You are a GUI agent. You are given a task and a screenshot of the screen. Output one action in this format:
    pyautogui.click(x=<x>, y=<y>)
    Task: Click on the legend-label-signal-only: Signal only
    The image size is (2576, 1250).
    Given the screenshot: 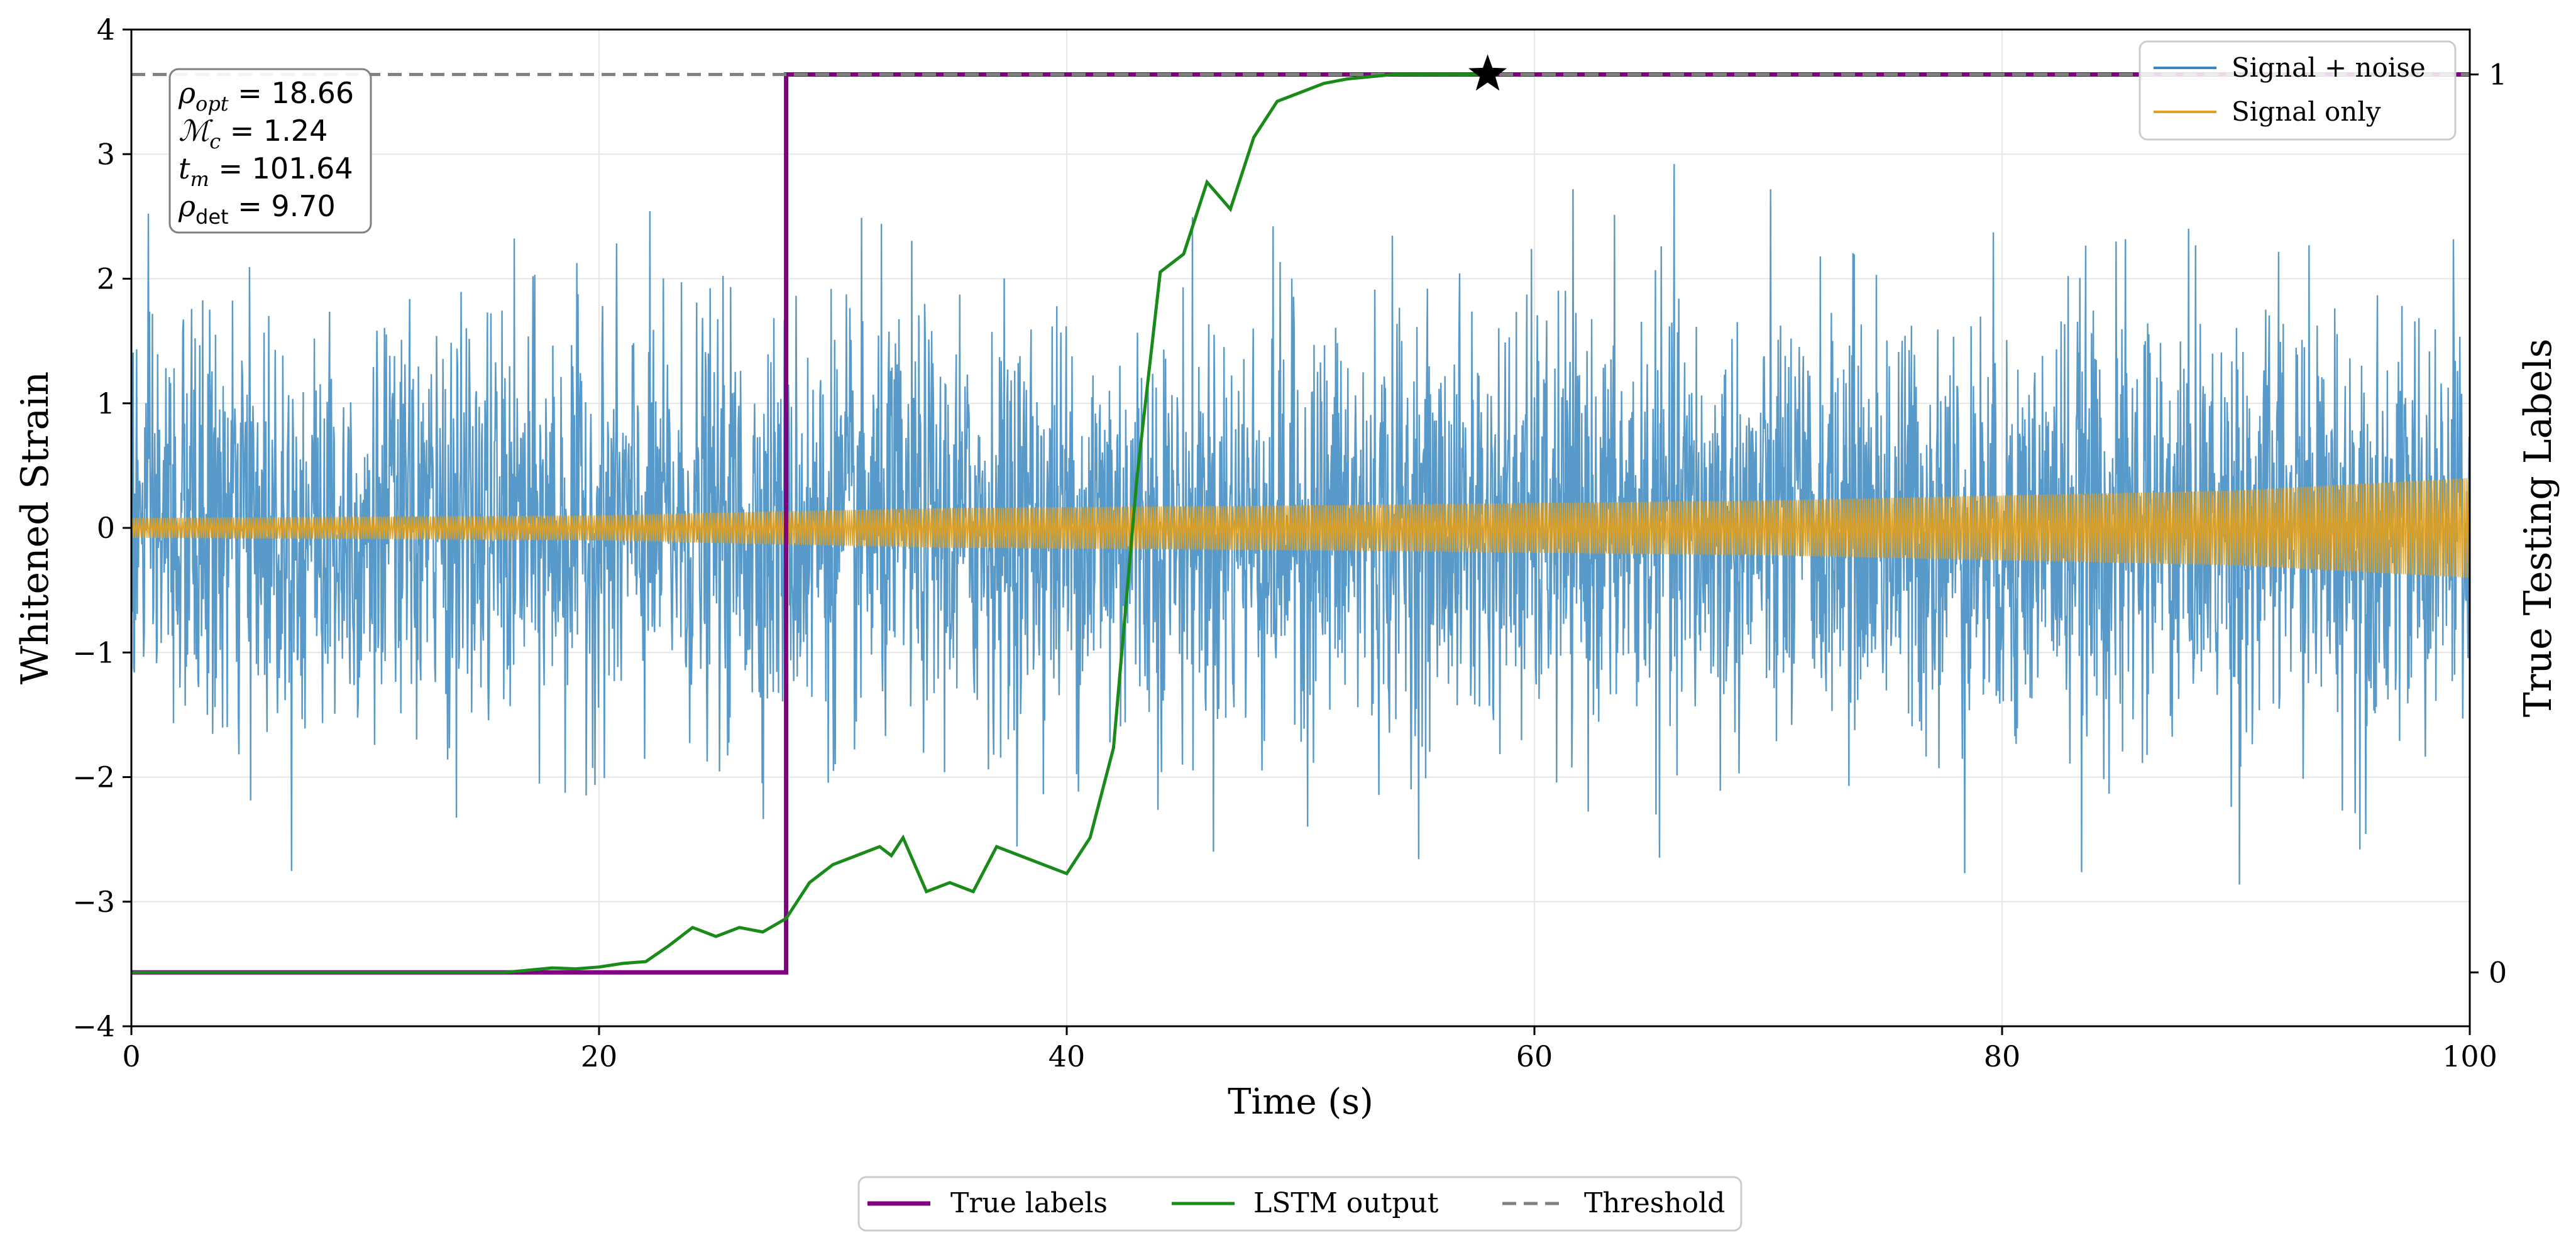 What is the action you would take?
    pyautogui.click(x=2306, y=111)
    